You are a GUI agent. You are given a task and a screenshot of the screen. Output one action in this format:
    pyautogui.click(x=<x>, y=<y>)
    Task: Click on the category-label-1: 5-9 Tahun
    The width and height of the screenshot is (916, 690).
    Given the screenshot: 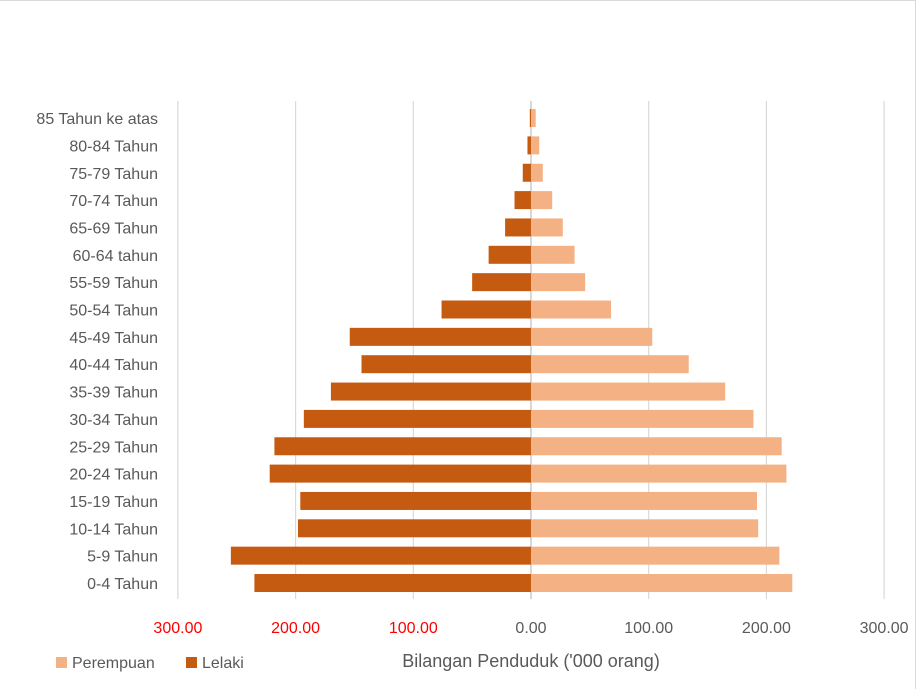 What is the action you would take?
    pyautogui.click(x=122, y=557)
    